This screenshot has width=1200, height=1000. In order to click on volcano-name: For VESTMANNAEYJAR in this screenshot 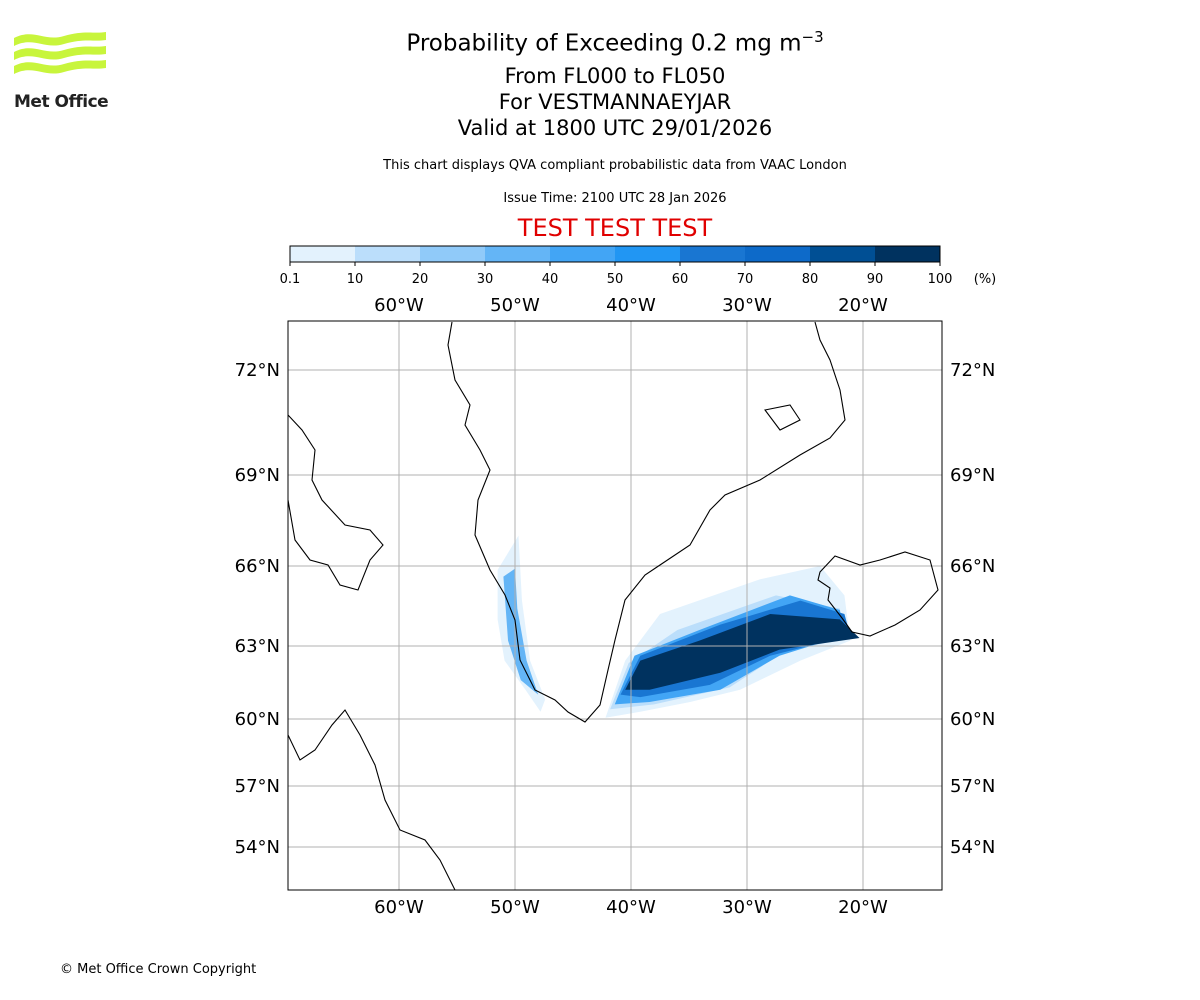, I will do `click(615, 102)`.